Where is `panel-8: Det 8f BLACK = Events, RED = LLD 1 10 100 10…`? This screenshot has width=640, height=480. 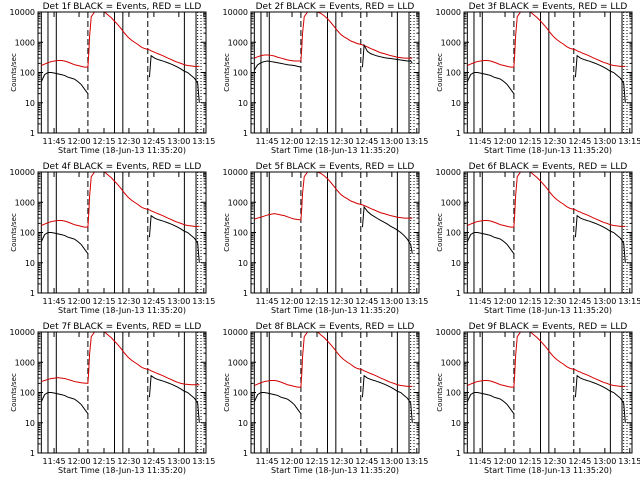 panel-8: Det 8f BLACK = Events, RED = LLD 1 10 100 10… is located at coordinates (326, 398).